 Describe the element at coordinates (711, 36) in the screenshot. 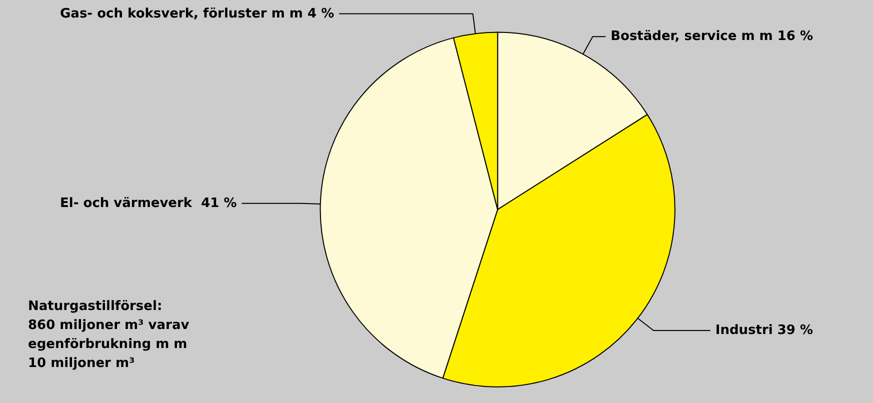

I see `slice-label: Bostäder, service m m 16 %` at that location.